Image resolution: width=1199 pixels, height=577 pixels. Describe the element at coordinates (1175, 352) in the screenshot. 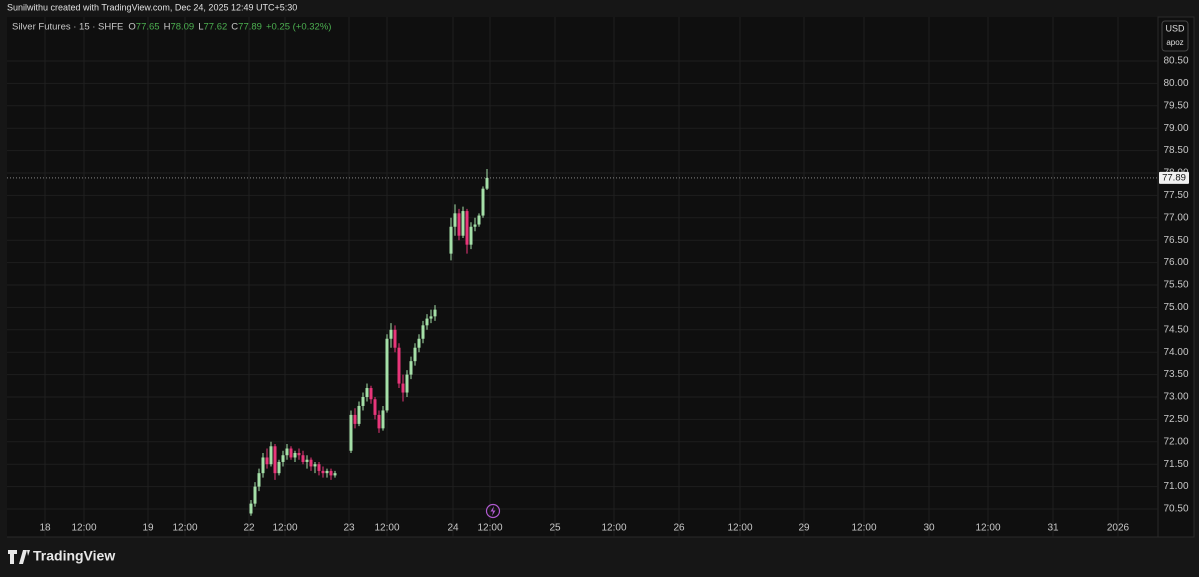

I see `y-tick-label: 74.00` at that location.